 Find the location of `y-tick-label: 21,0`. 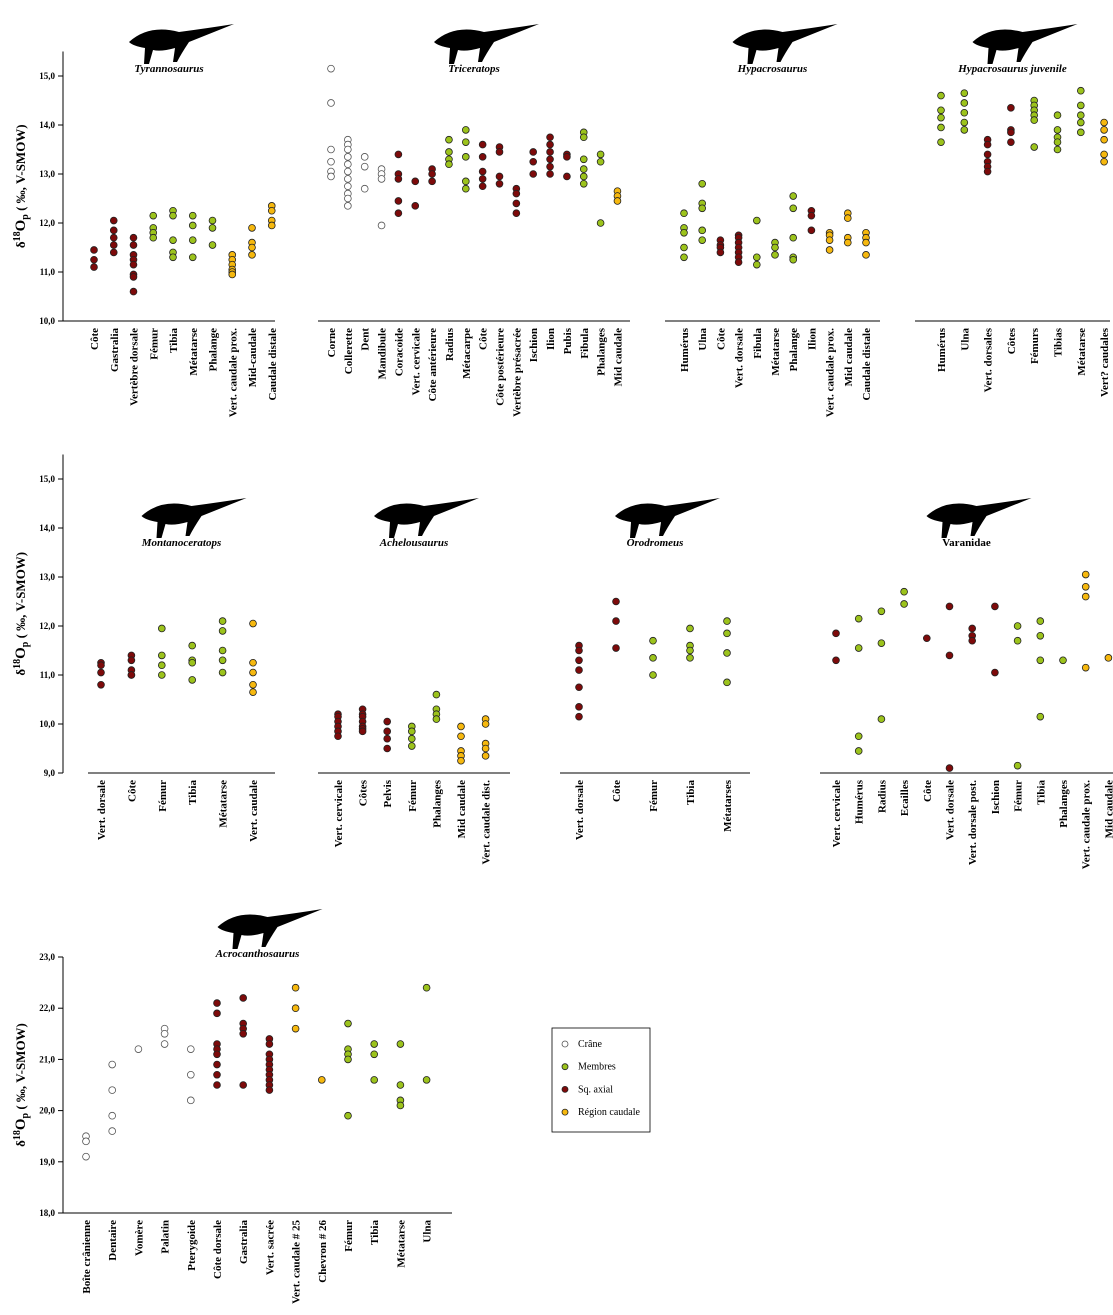

y-tick-label: 21,0 is located at coordinates (47, 1059).